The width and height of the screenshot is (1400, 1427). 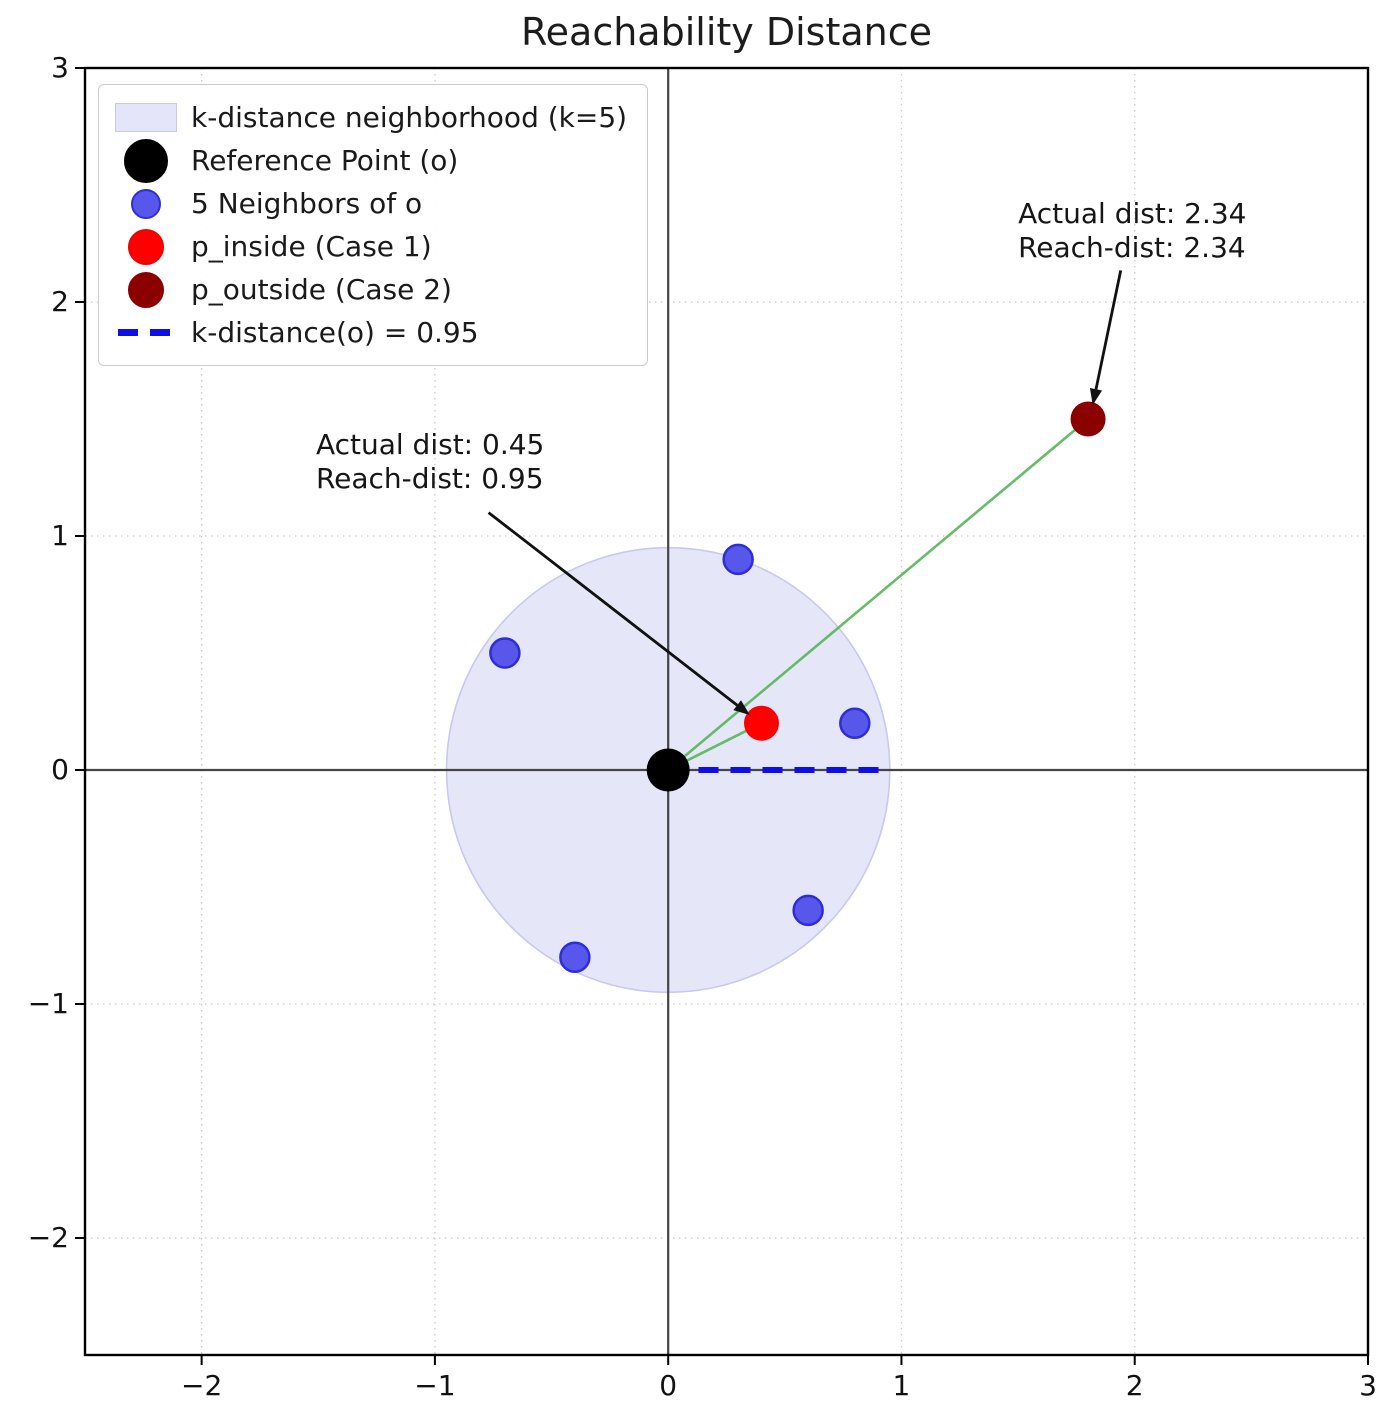 I want to click on y-tick-label: 0, so click(x=60, y=769).